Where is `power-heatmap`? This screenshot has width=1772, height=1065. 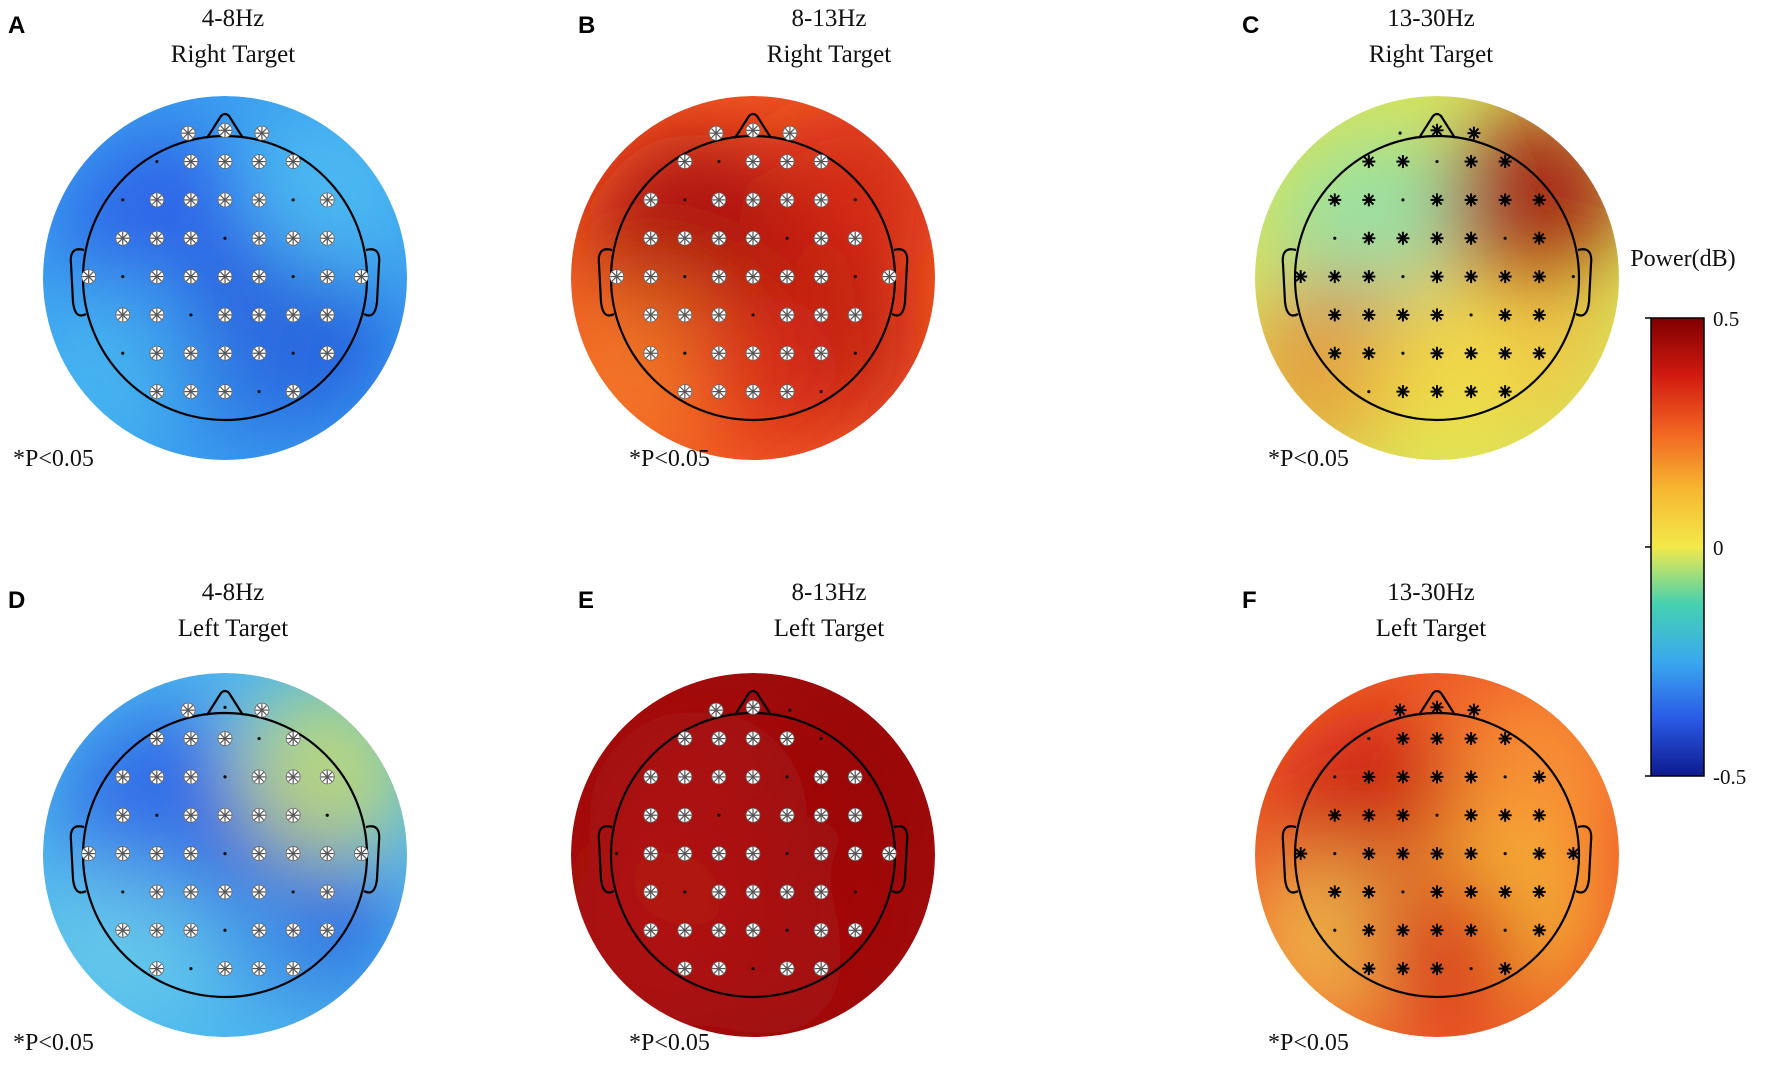 power-heatmap is located at coordinates (753, 855).